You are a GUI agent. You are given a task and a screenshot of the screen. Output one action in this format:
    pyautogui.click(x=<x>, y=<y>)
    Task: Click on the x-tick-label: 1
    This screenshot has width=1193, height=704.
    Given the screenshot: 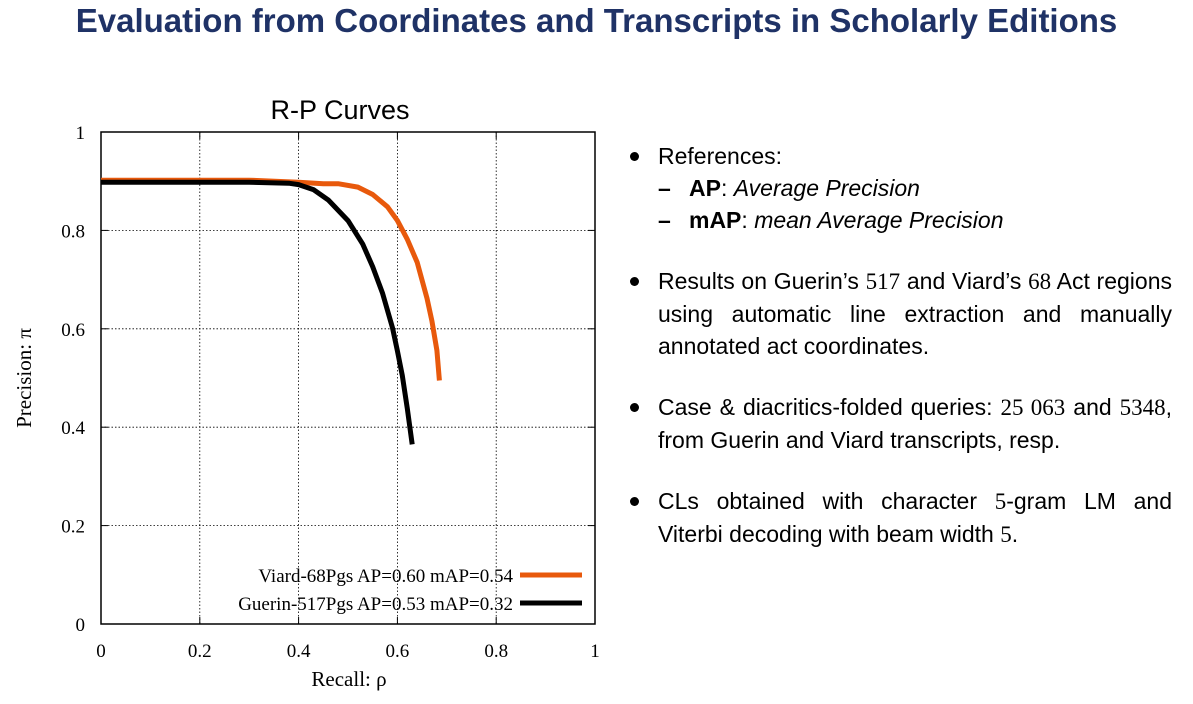 What is the action you would take?
    pyautogui.click(x=595, y=651)
    